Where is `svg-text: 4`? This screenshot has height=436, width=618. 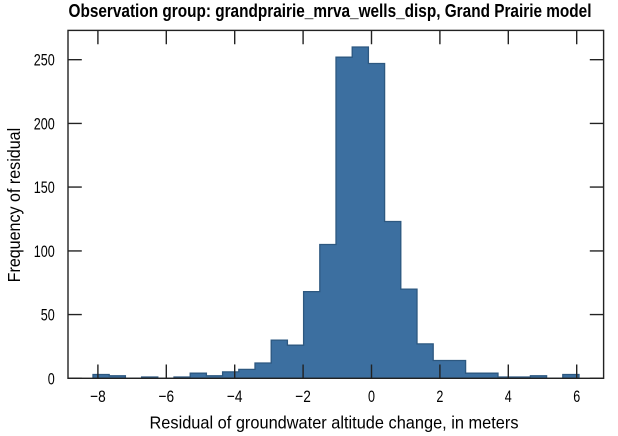
svg-text: 4 is located at coordinates (508, 396).